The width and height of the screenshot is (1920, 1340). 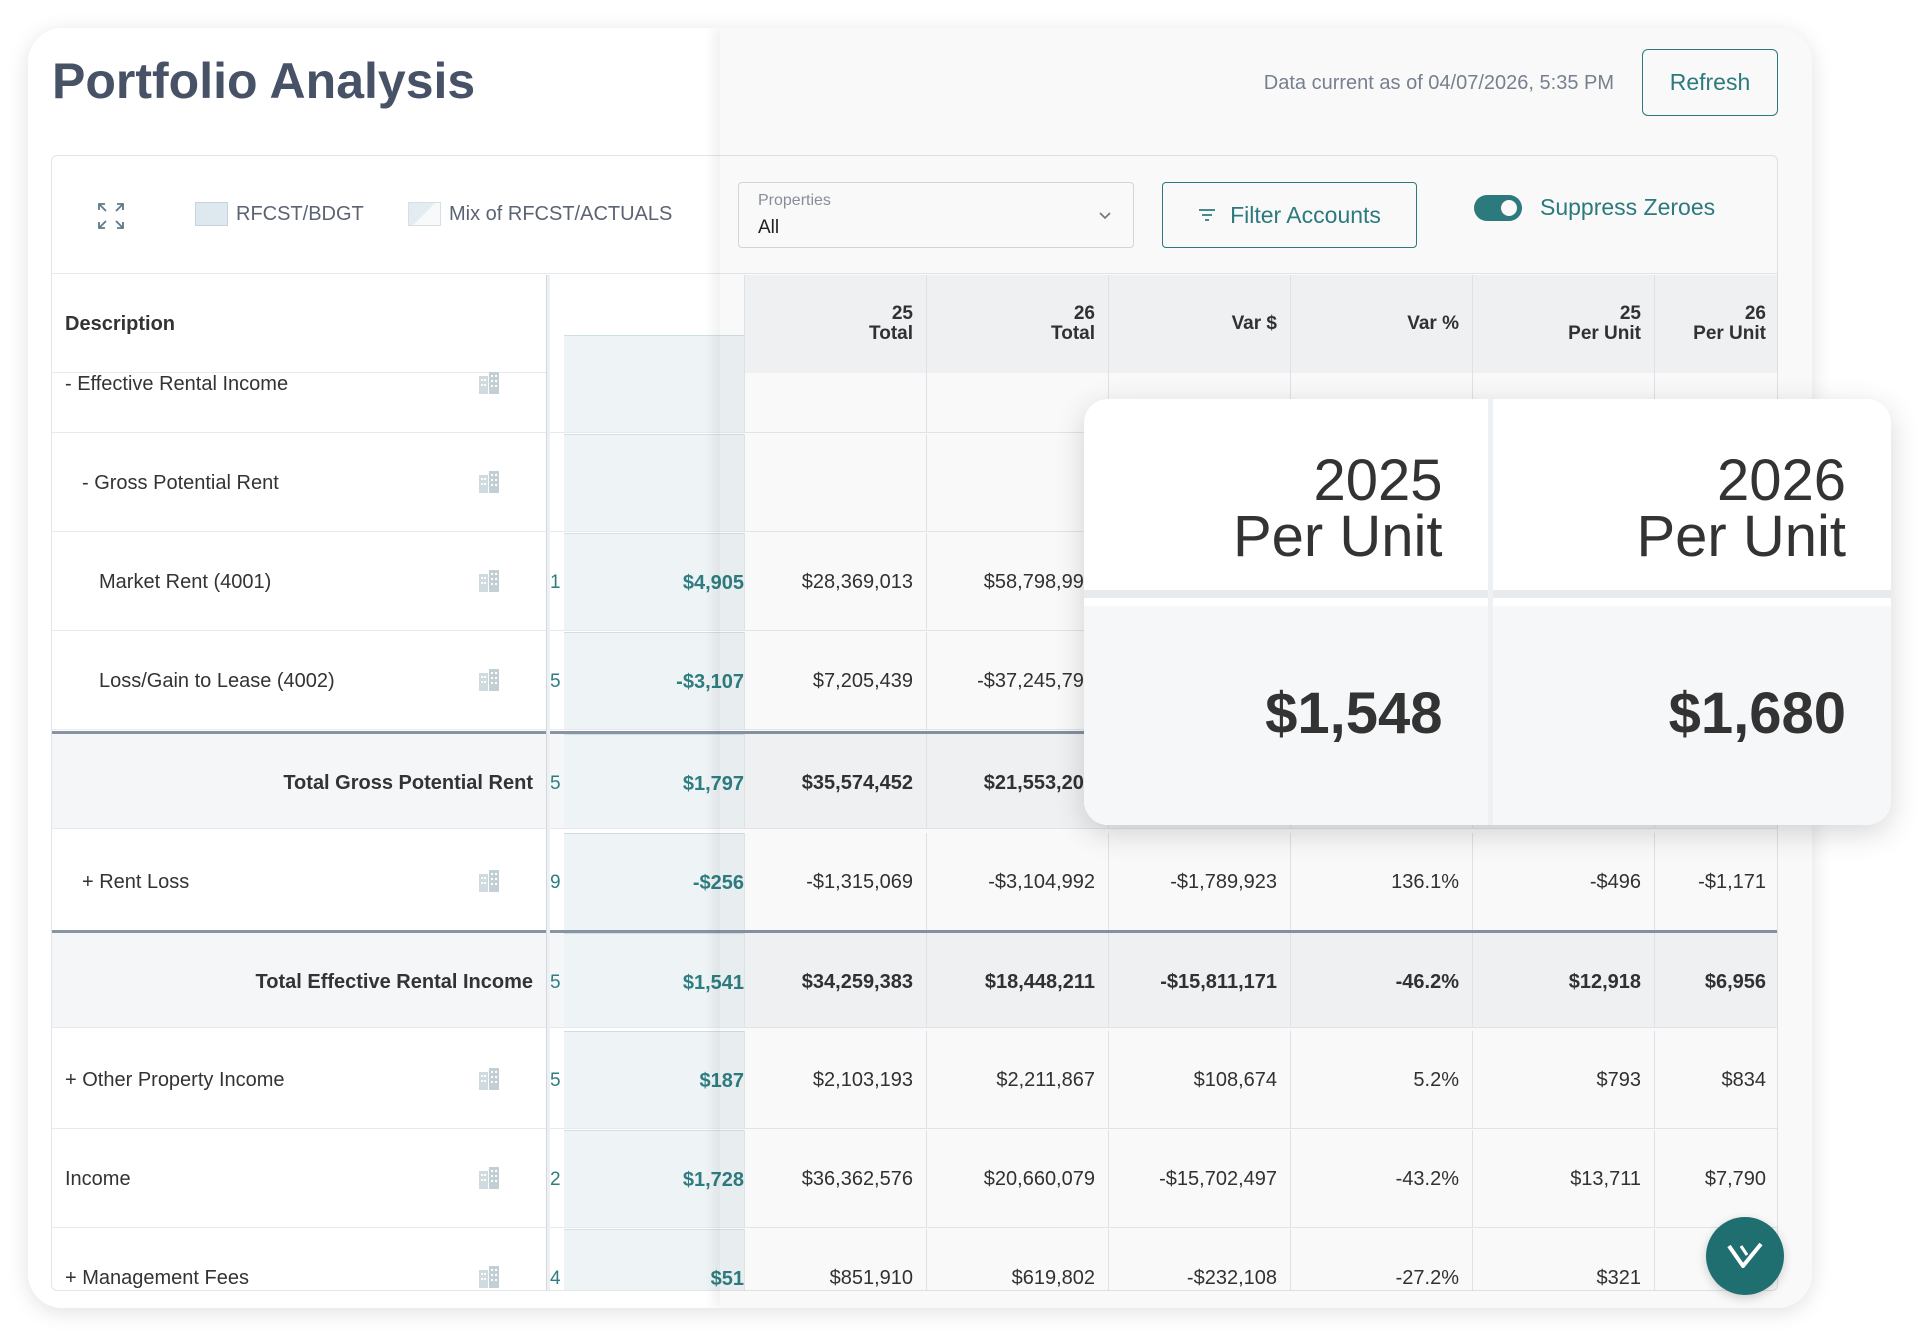 I want to click on data-as-of-text: Data current as of 04/07/2026, 5:35 PM, so click(x=1438, y=83).